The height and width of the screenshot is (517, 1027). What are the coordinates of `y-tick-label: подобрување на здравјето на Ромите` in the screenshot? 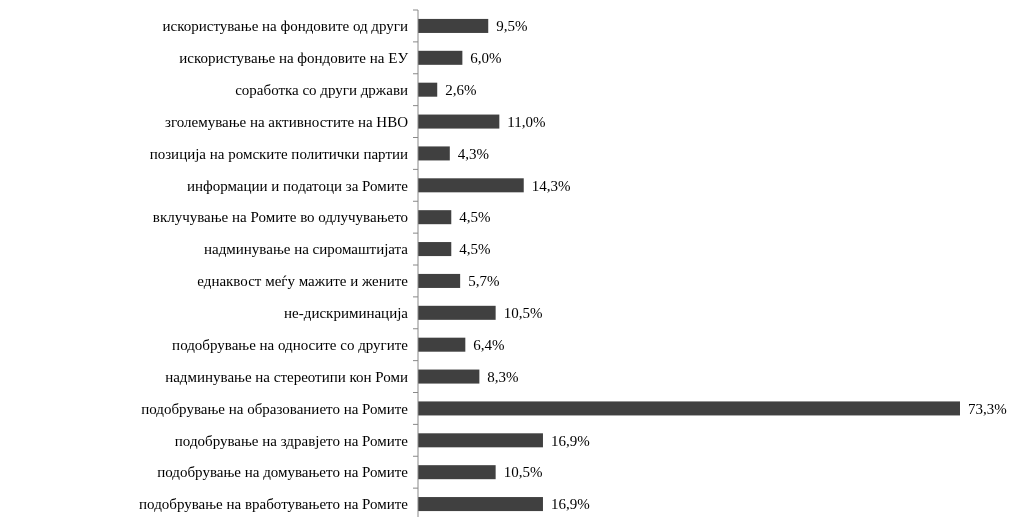 It's located at (291, 440).